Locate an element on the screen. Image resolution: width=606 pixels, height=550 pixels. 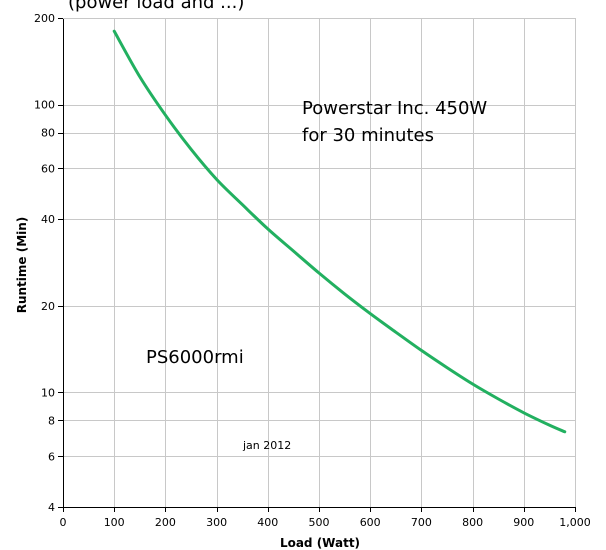
x-axis-title: Load (Watt) is located at coordinates (320, 543).